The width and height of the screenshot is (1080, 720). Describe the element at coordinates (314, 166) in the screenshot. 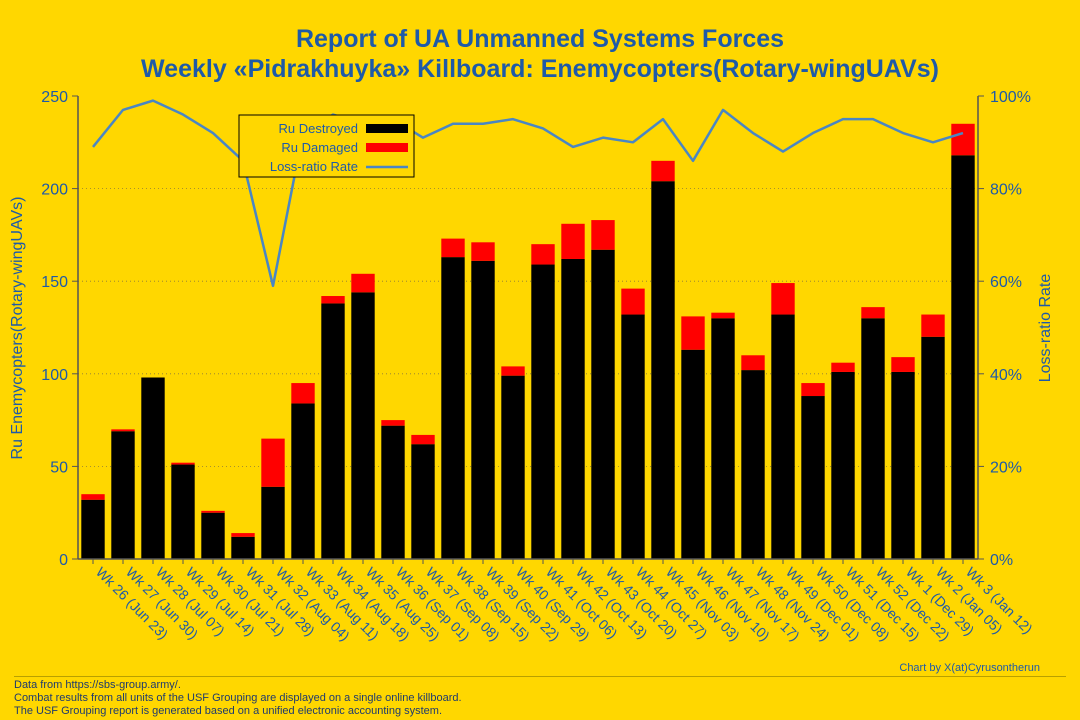

I see `legend-label-loss-ratio: Loss-ratio Rate` at that location.